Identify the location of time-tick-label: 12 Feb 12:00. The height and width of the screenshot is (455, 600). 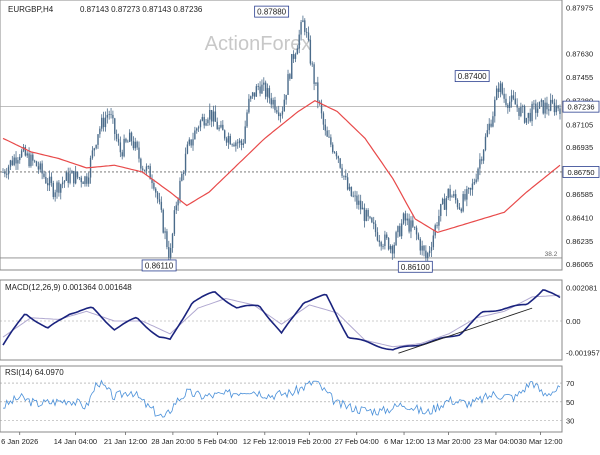
(265, 441).